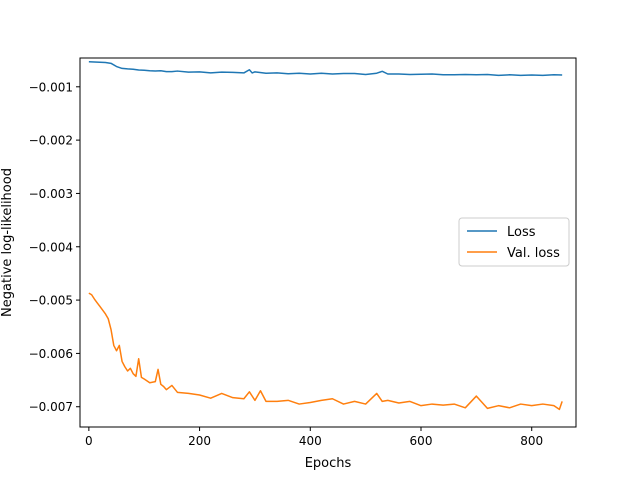  Describe the element at coordinates (51, 87) in the screenshot. I see `y-tick-label: −0.001` at that location.